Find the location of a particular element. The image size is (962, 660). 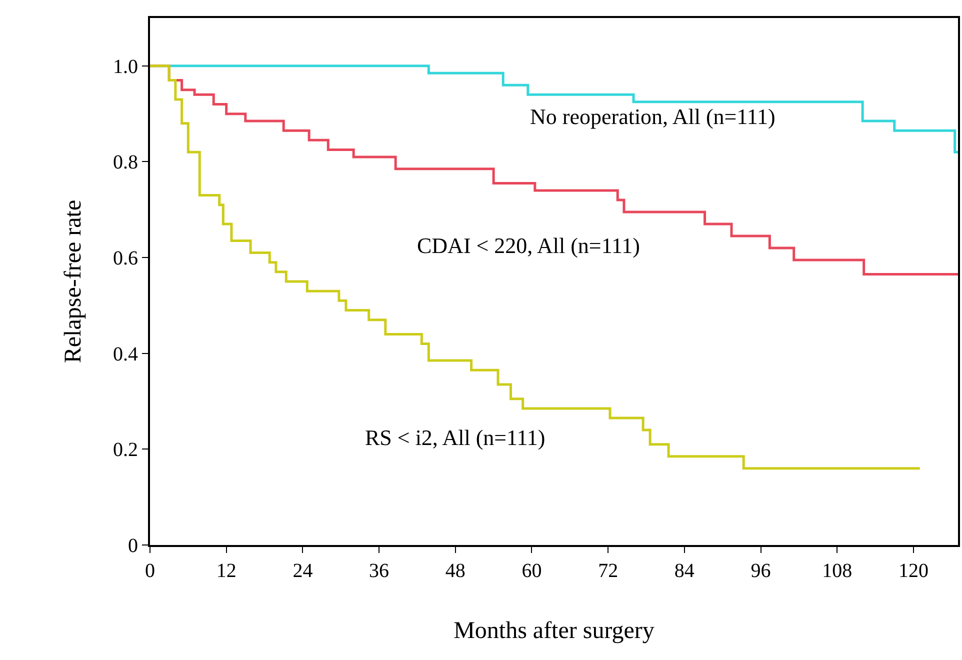

y-tick-label: 1.0 is located at coordinates (125, 67).